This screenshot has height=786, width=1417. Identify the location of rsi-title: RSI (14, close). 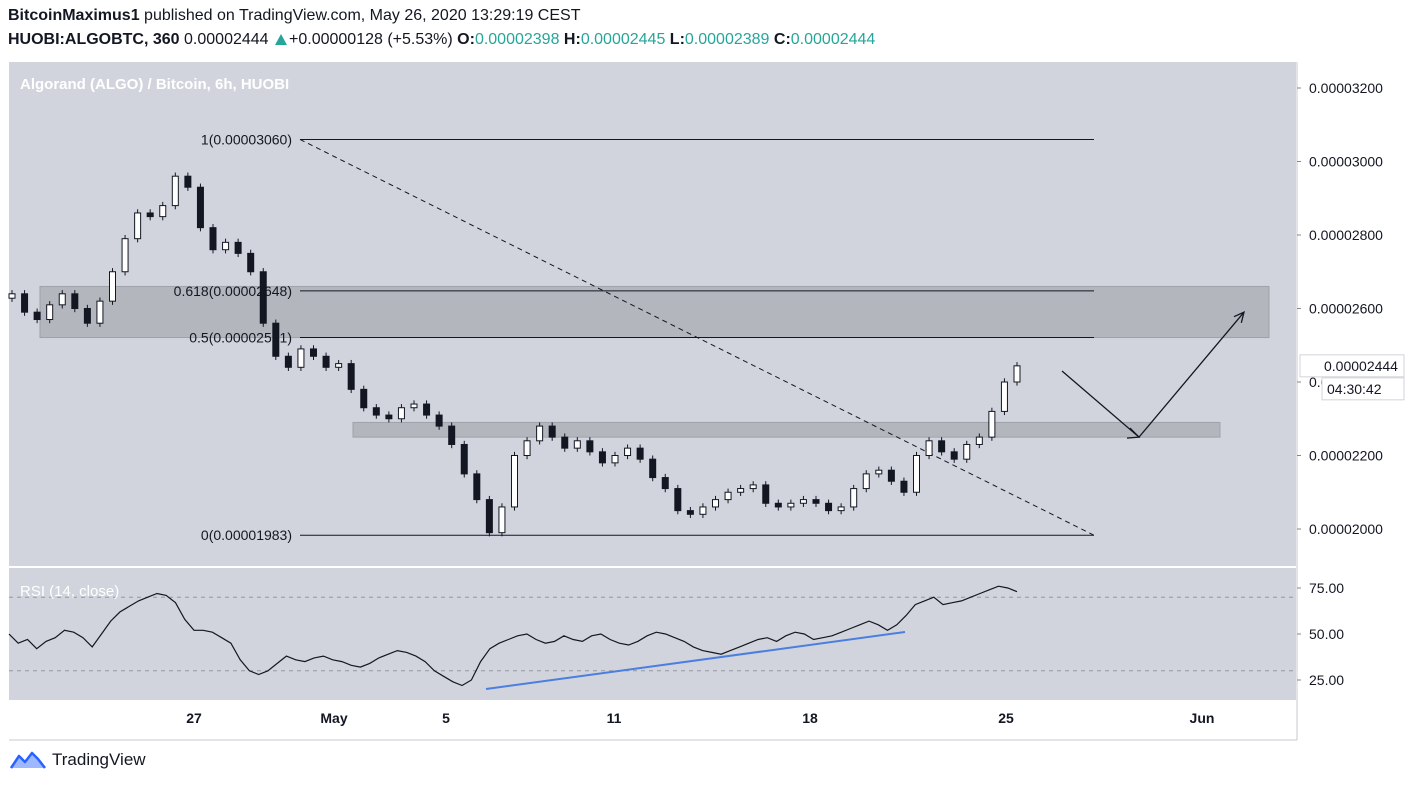
(69, 591).